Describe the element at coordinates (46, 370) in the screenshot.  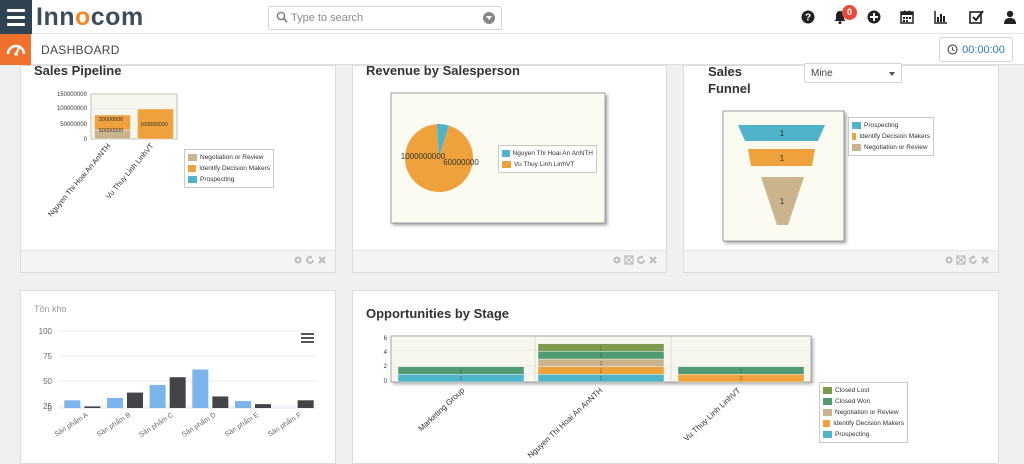
I see `y-axis-ticks: 100 75 50 25 0` at that location.